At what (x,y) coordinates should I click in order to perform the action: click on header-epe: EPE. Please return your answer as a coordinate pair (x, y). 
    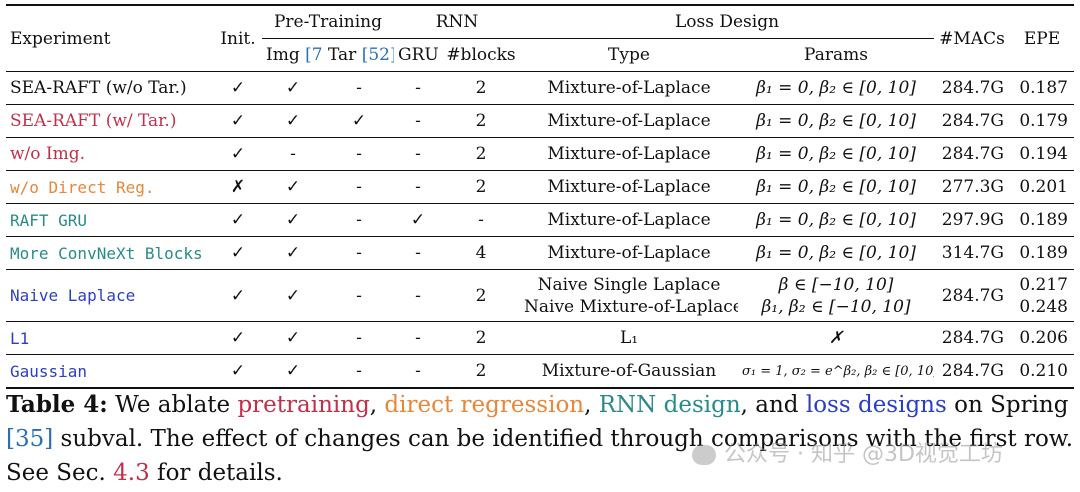
    Looking at the image, I should click on (1042, 38).